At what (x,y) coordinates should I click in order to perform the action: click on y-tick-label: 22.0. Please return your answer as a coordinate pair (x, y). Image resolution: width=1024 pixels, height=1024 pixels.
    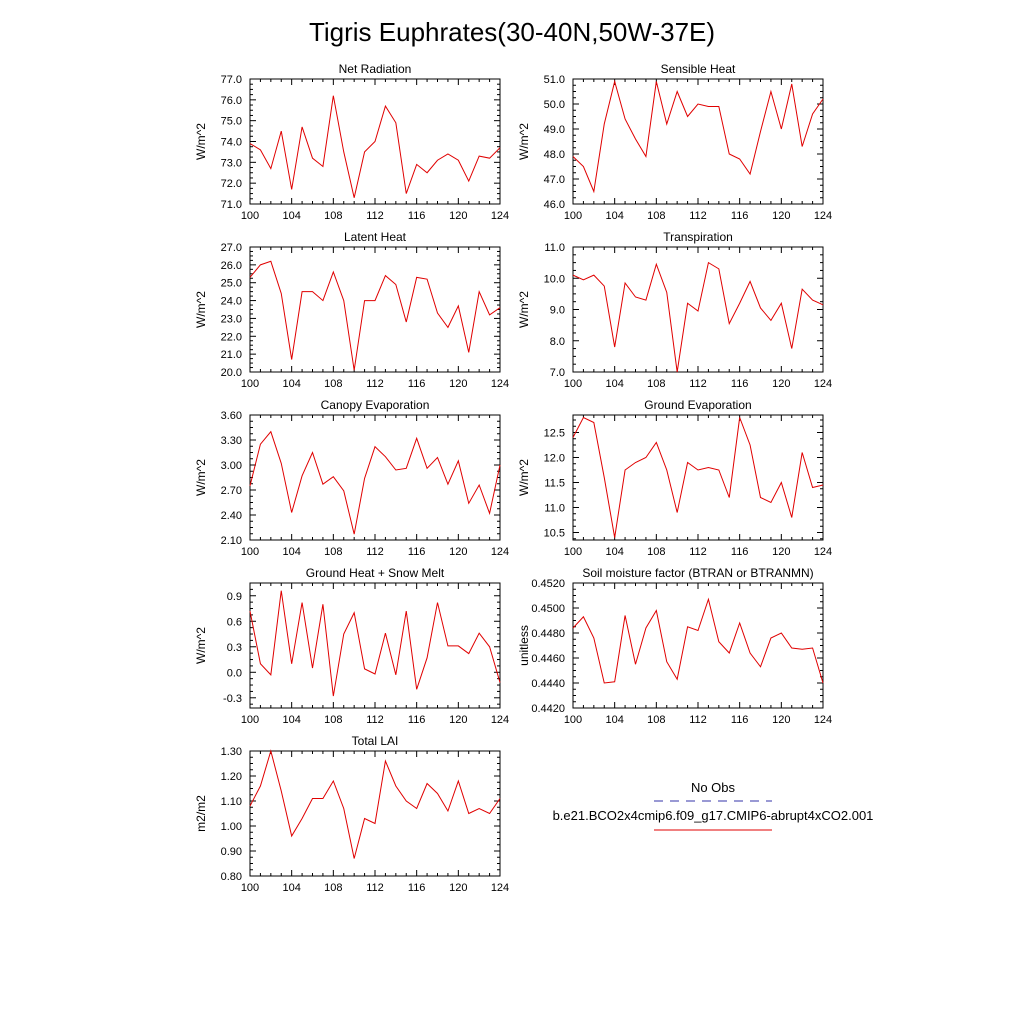
    Looking at the image, I should click on (231, 337).